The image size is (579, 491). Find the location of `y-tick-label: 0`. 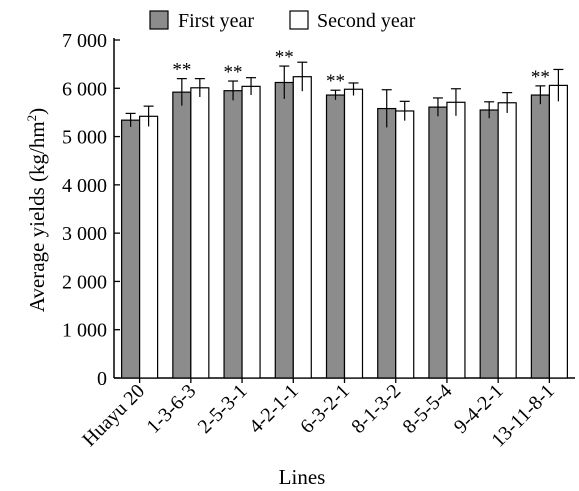

y-tick-label: 0 is located at coordinates (102, 379).